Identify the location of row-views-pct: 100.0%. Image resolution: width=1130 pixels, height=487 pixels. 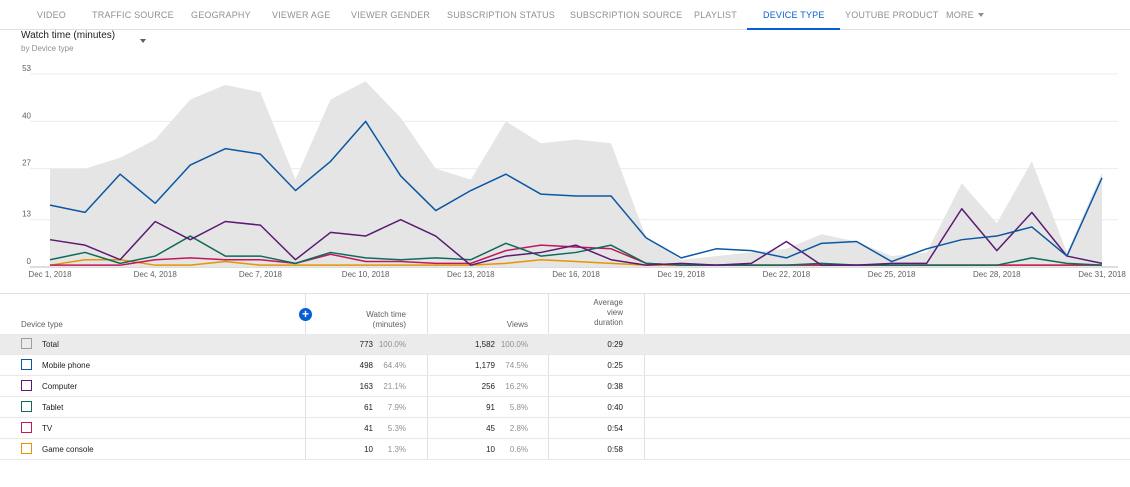
(514, 344).